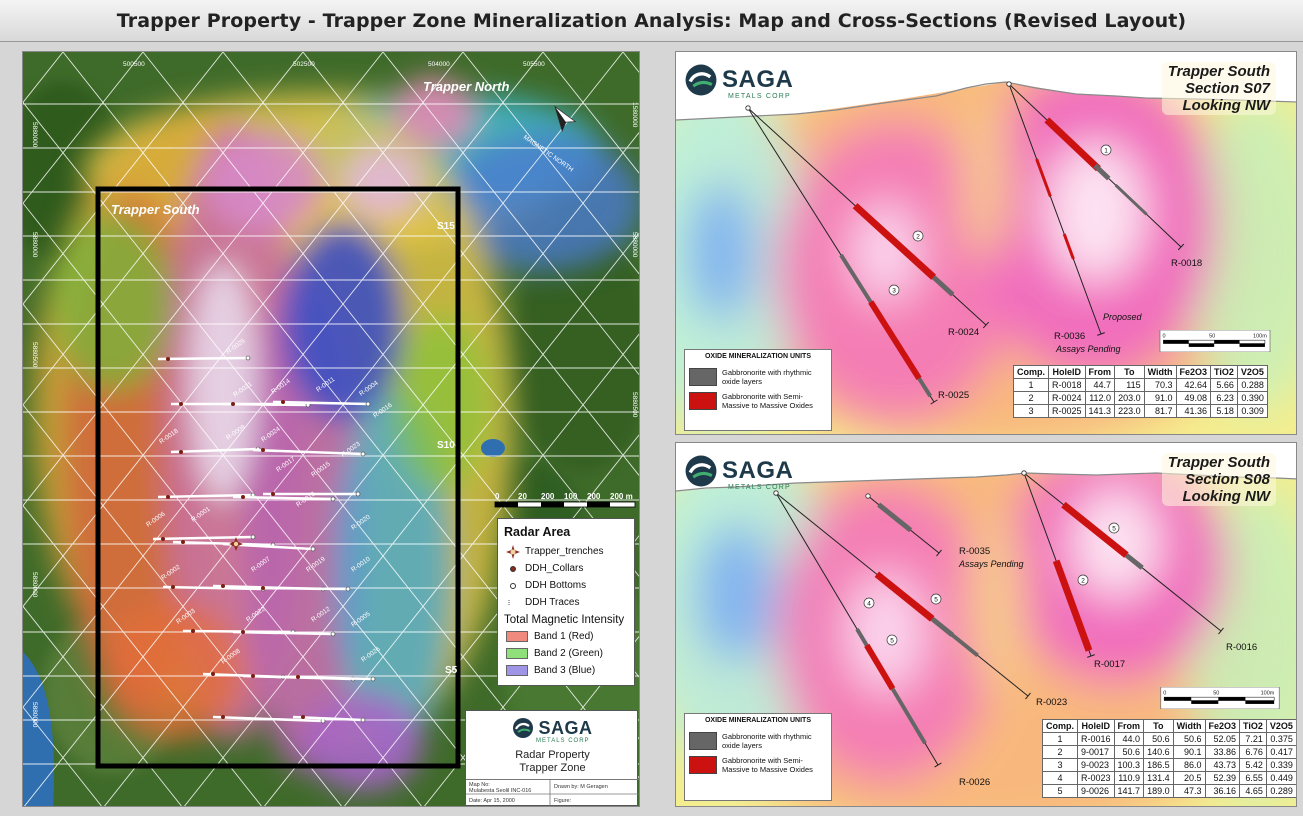 This screenshot has width=1303, height=816. I want to click on legend-item-collars: DDH_Collars, so click(566, 568).